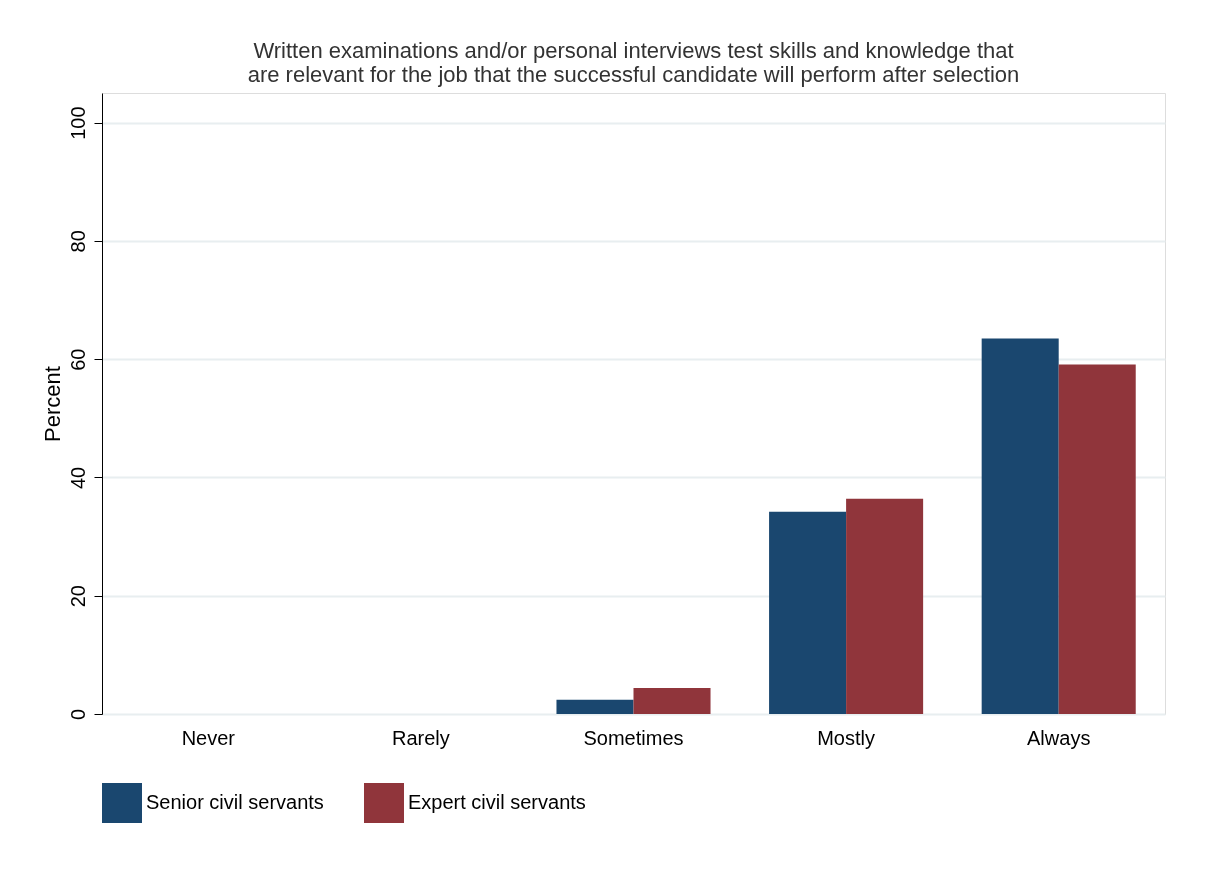 The width and height of the screenshot is (1208, 877). What do you see at coordinates (497, 802) in the screenshot?
I see `legend-label: Expert civil servants` at bounding box center [497, 802].